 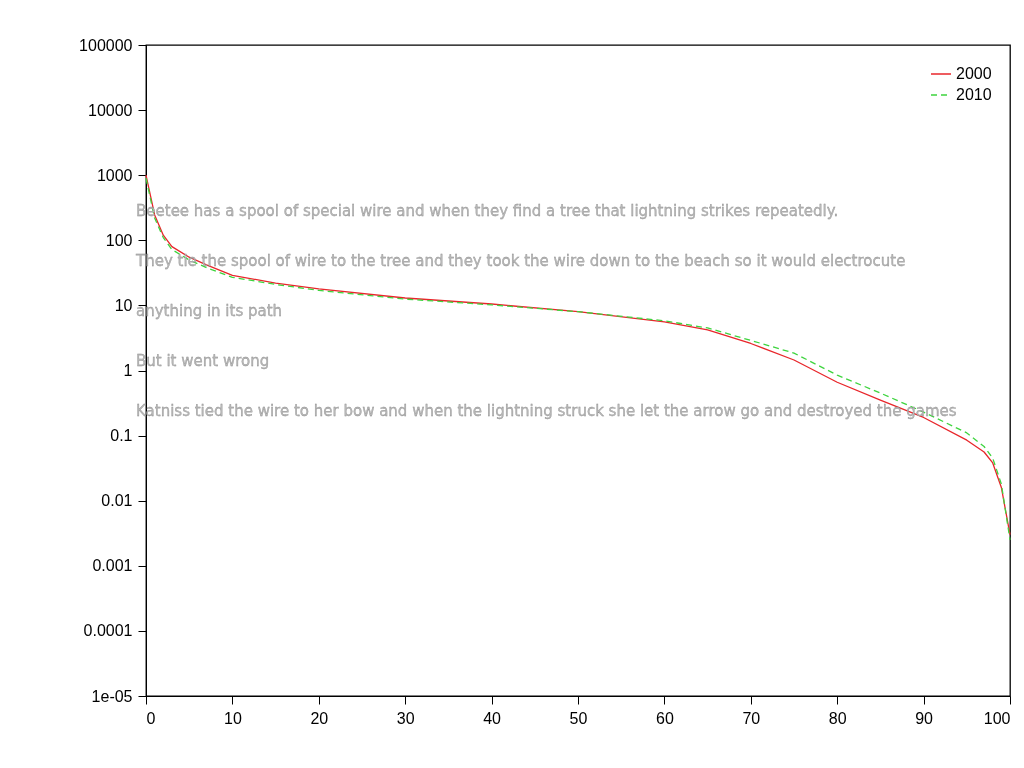 I want to click on x-tick-label: 0, so click(x=151, y=718).